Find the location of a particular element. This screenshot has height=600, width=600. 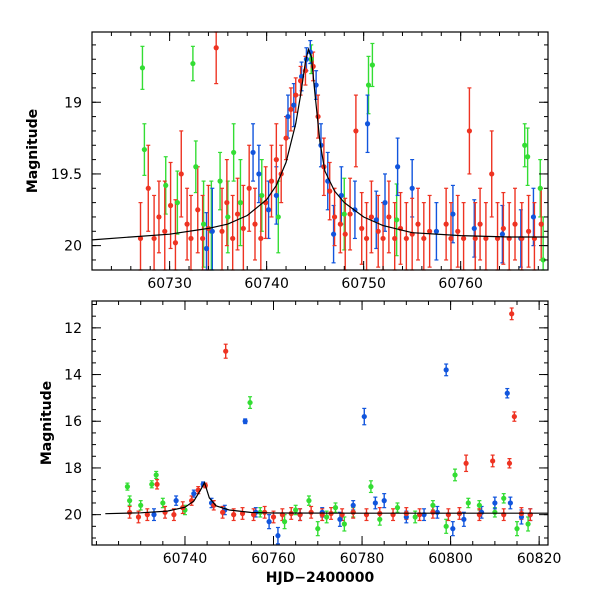

top-y-tick-label: 19.5 is located at coordinates (66, 175).